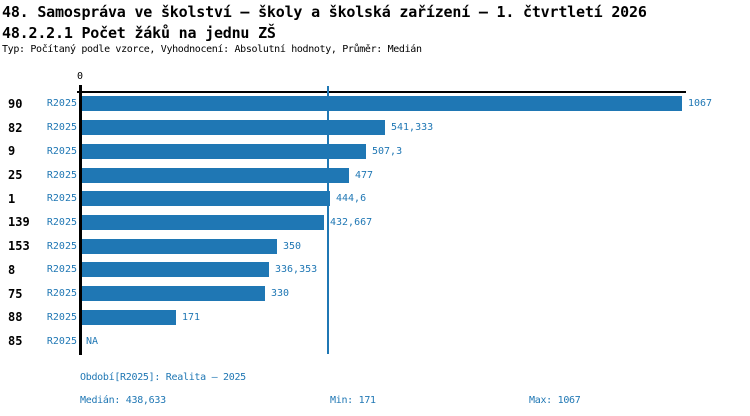 Image resolution: width=750 pixels, height=416 pixels. Describe the element at coordinates (15, 127) in the screenshot. I see `row-group-label: 82` at that location.